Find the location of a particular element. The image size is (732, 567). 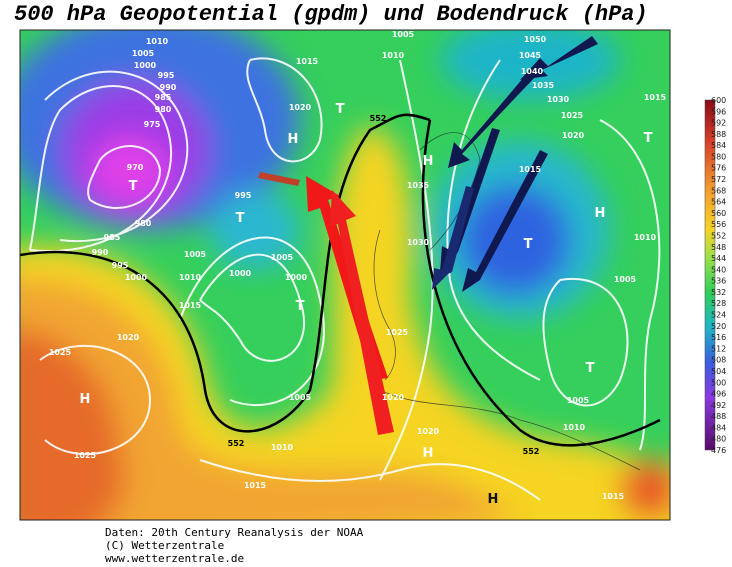

colorbar-tick-label: 548 is located at coordinates (718, 247).